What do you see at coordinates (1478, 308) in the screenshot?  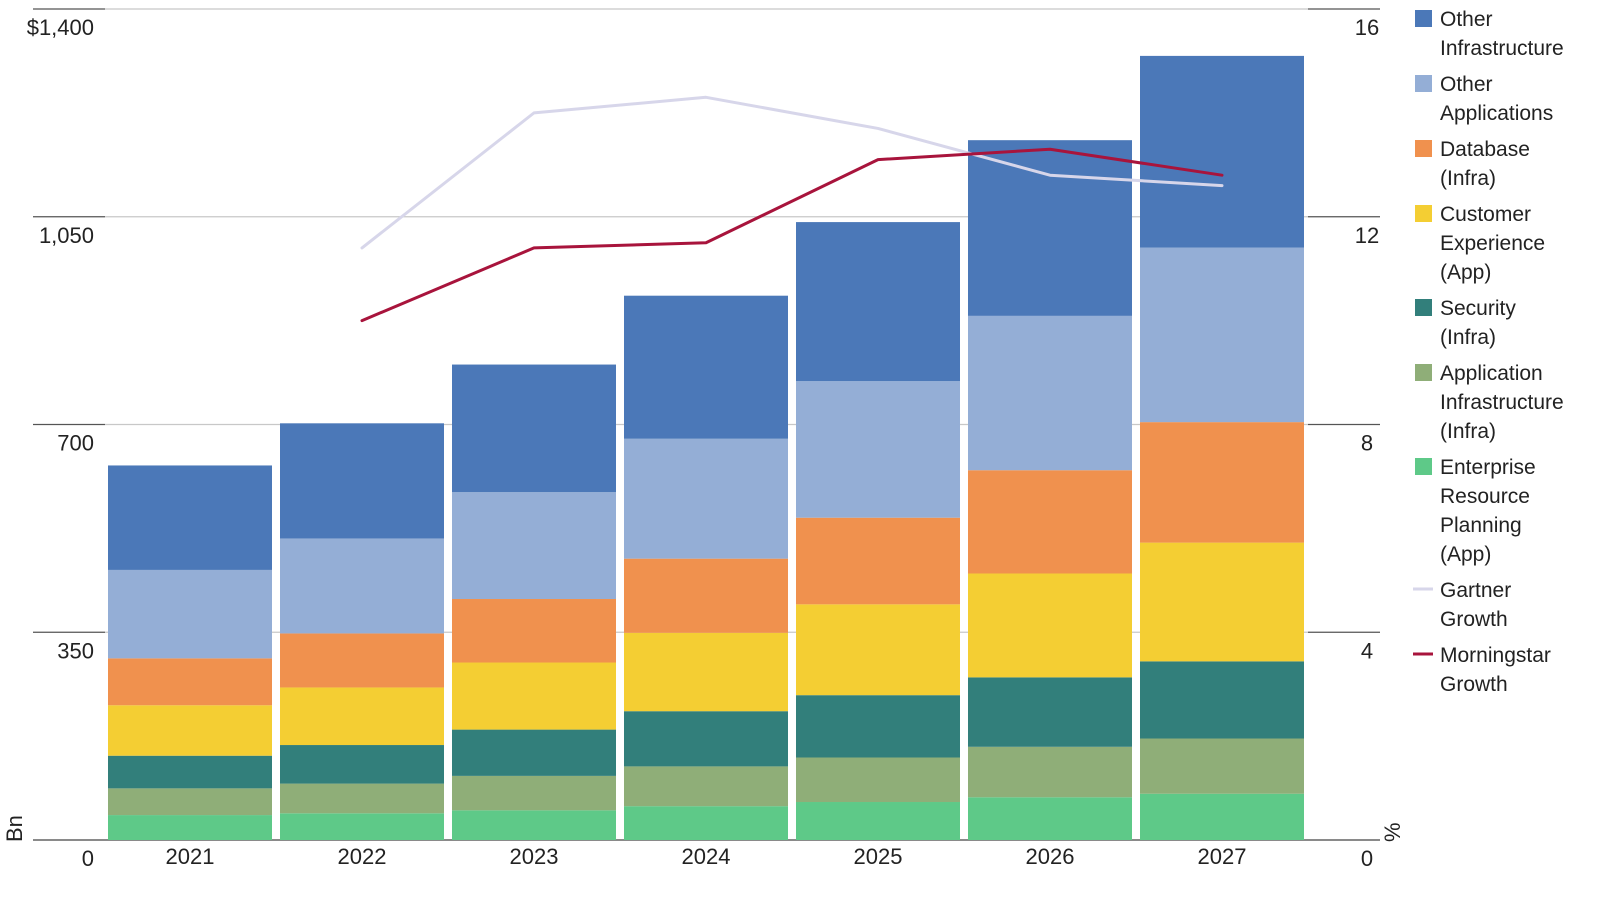 I see `legend-label: Security` at bounding box center [1478, 308].